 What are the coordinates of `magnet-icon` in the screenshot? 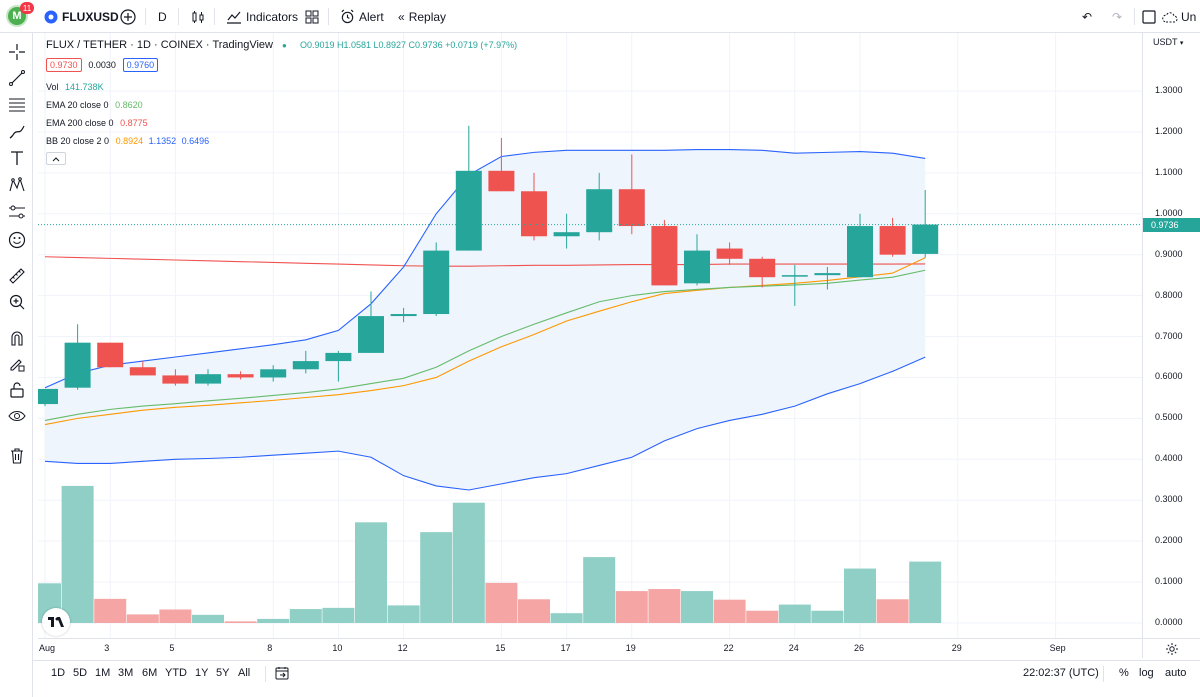 It's located at (17, 338).